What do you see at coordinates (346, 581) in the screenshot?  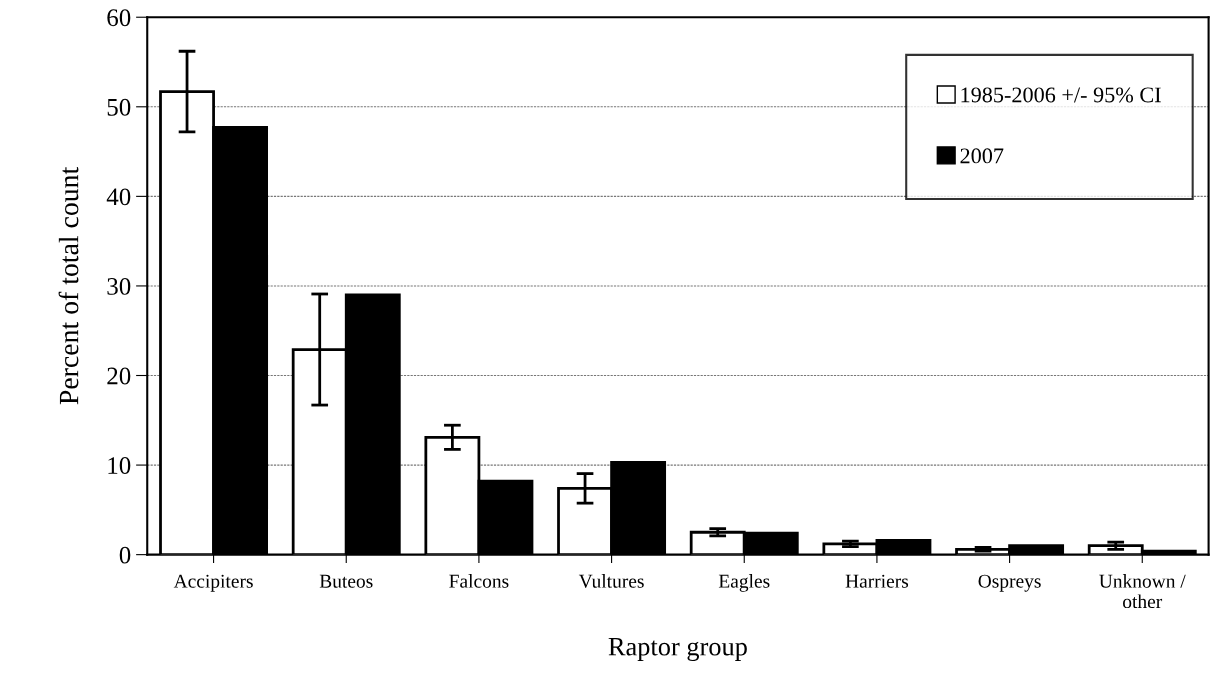 I see `x-tick-label: Buteos` at bounding box center [346, 581].